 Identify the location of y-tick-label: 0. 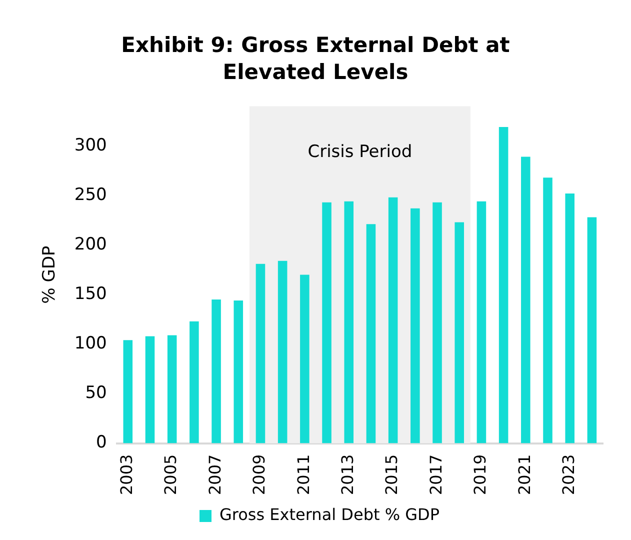
(101, 442).